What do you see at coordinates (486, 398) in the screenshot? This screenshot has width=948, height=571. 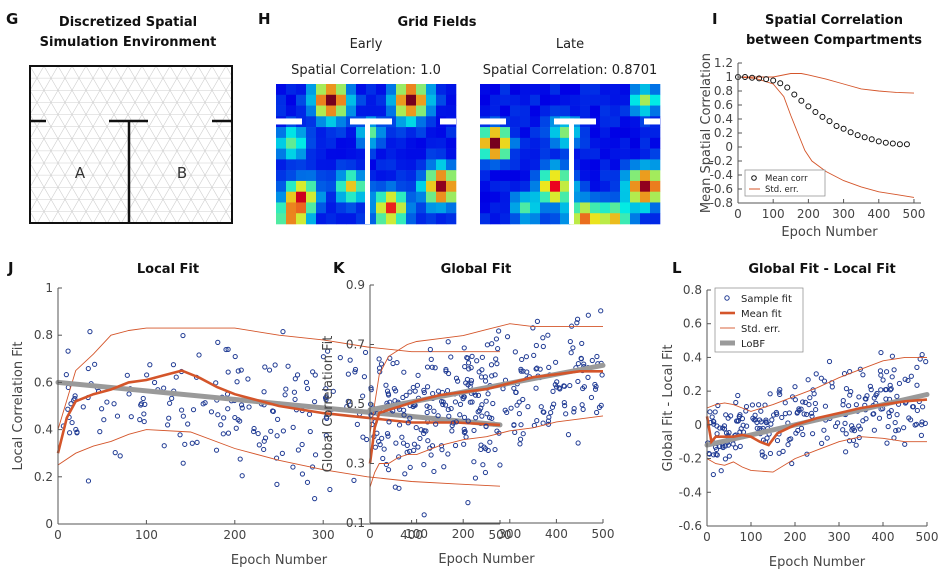 I see `plot-area` at bounding box center [486, 398].